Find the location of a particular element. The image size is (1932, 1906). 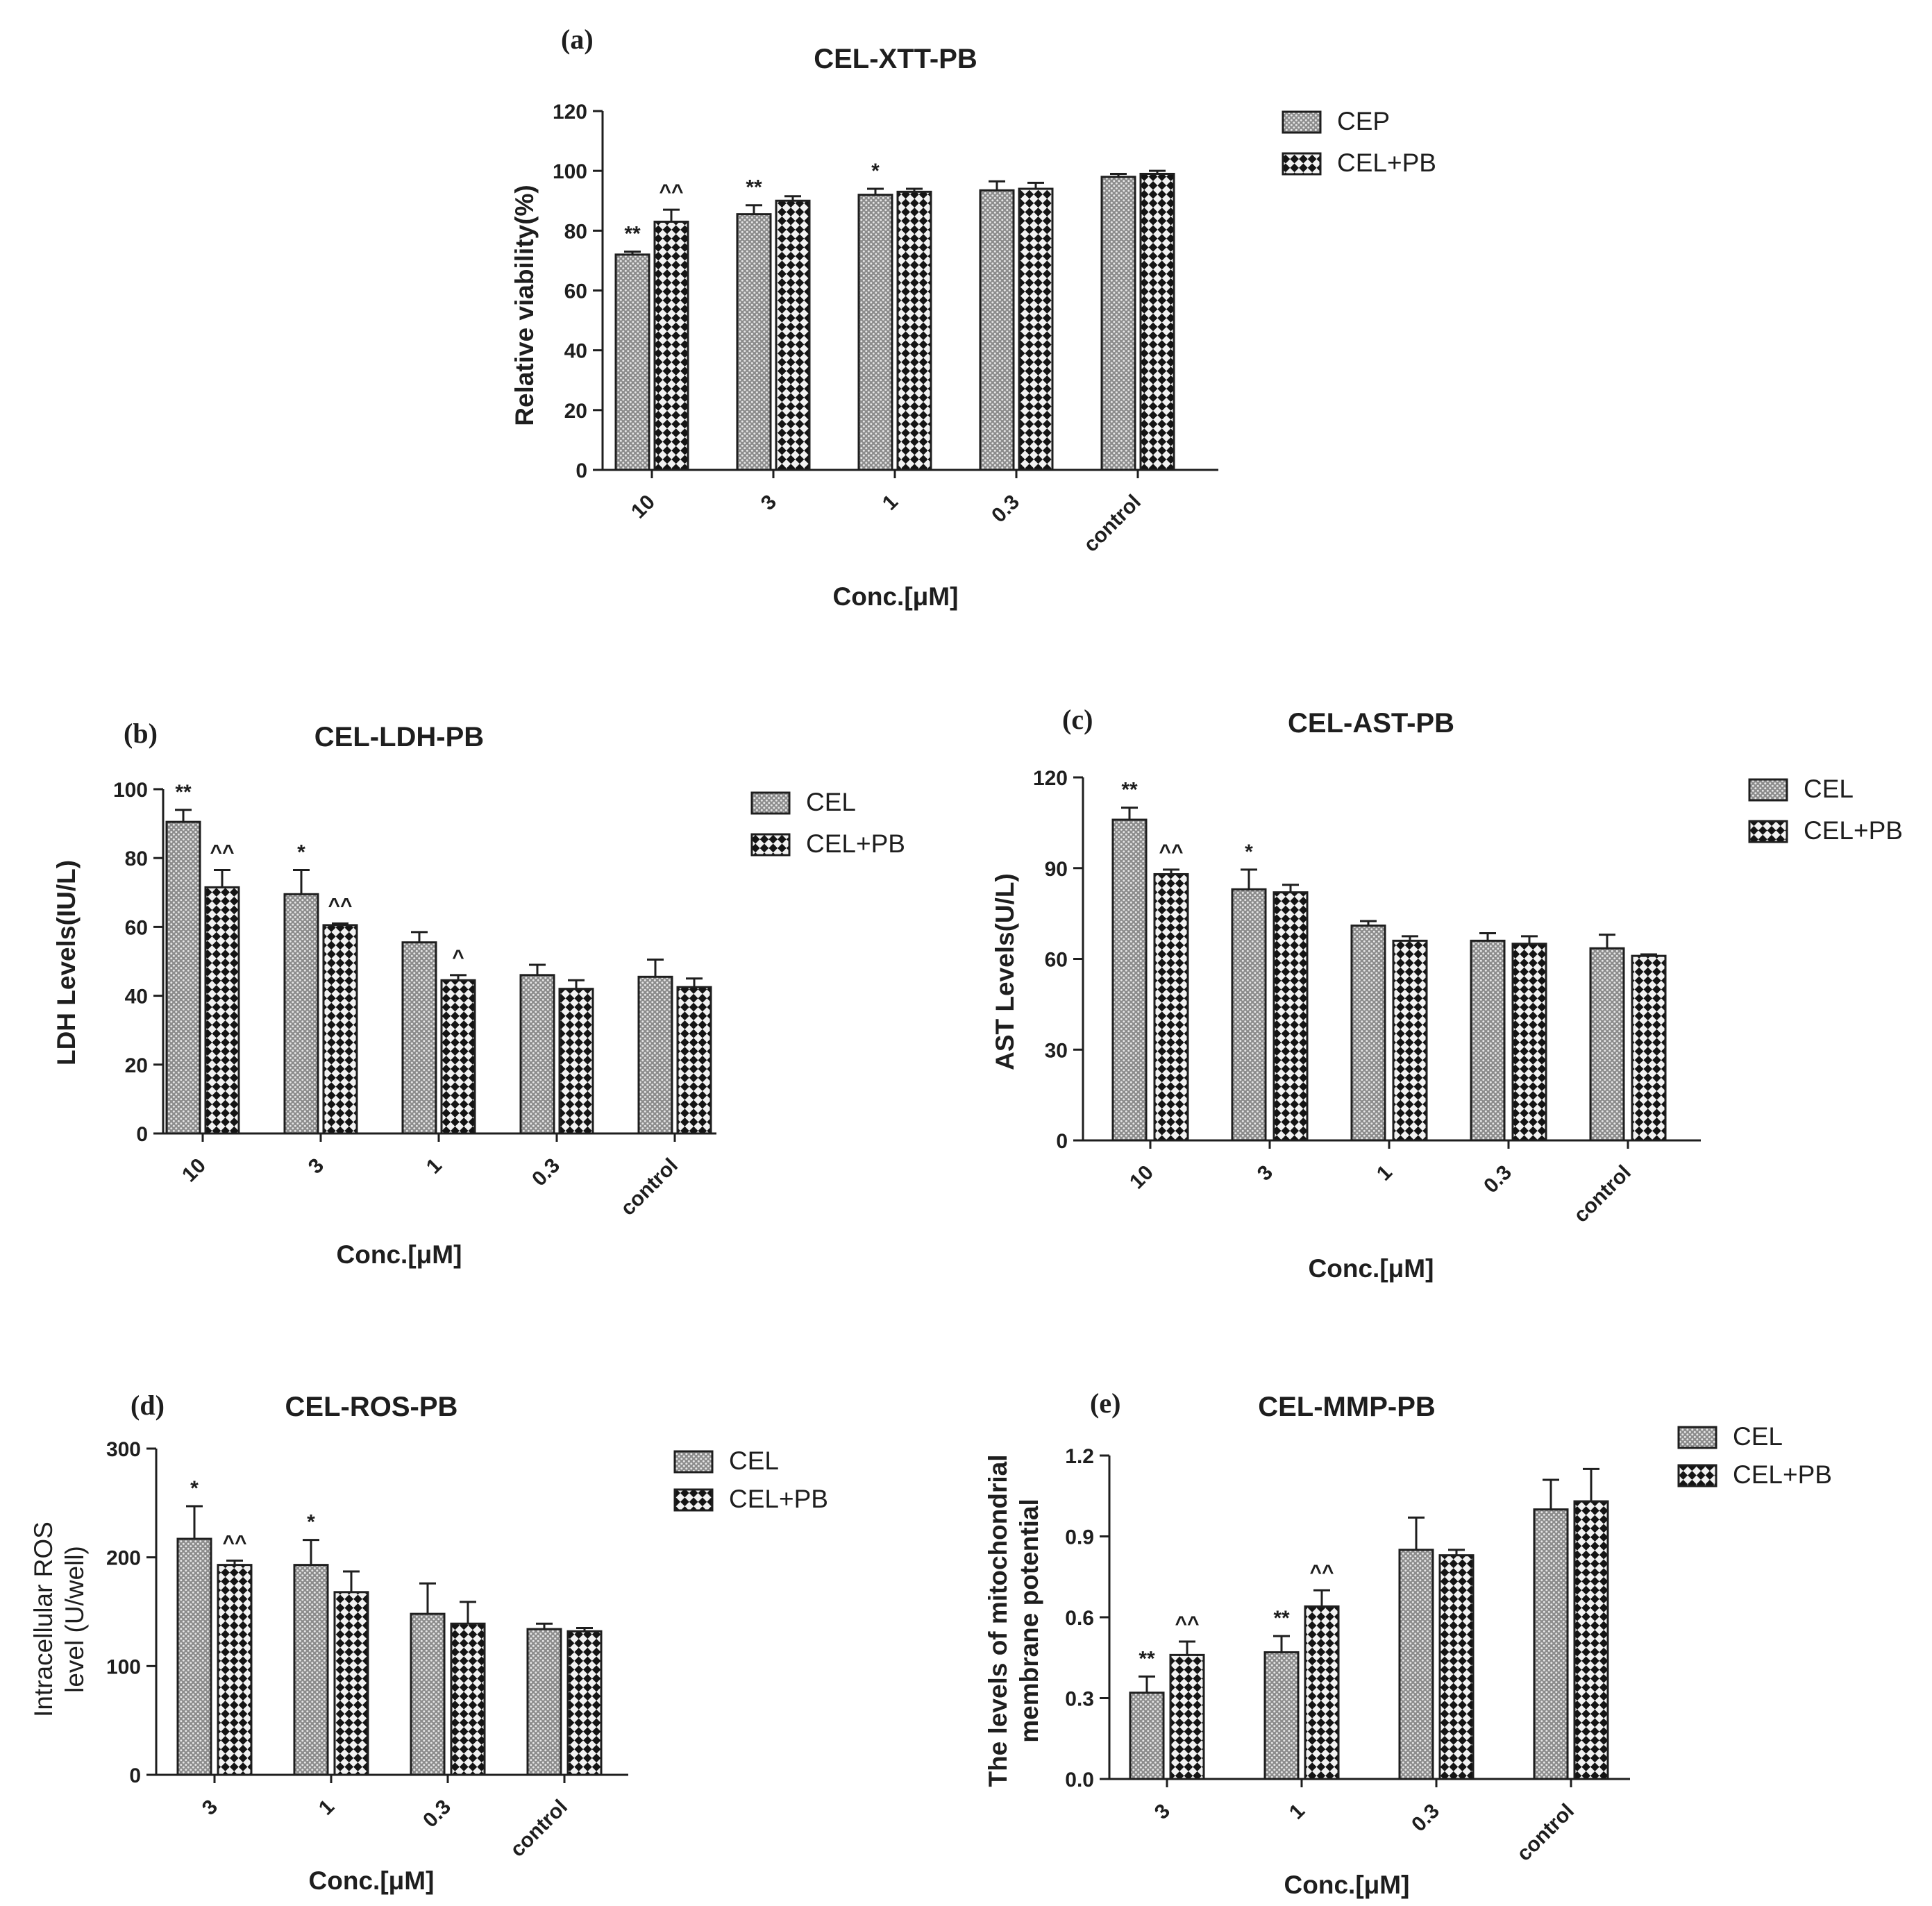

x-ticks-a: 10 3 1 0.3 control is located at coordinates (910, 513).